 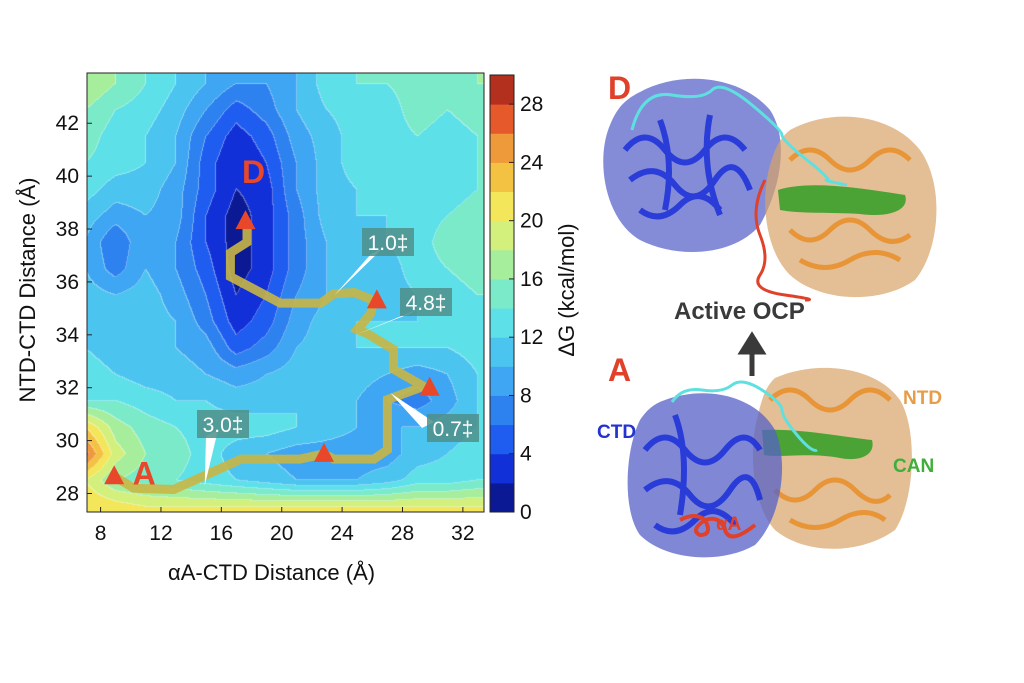 I want to click on x-tick-label: 8, so click(x=101, y=533).